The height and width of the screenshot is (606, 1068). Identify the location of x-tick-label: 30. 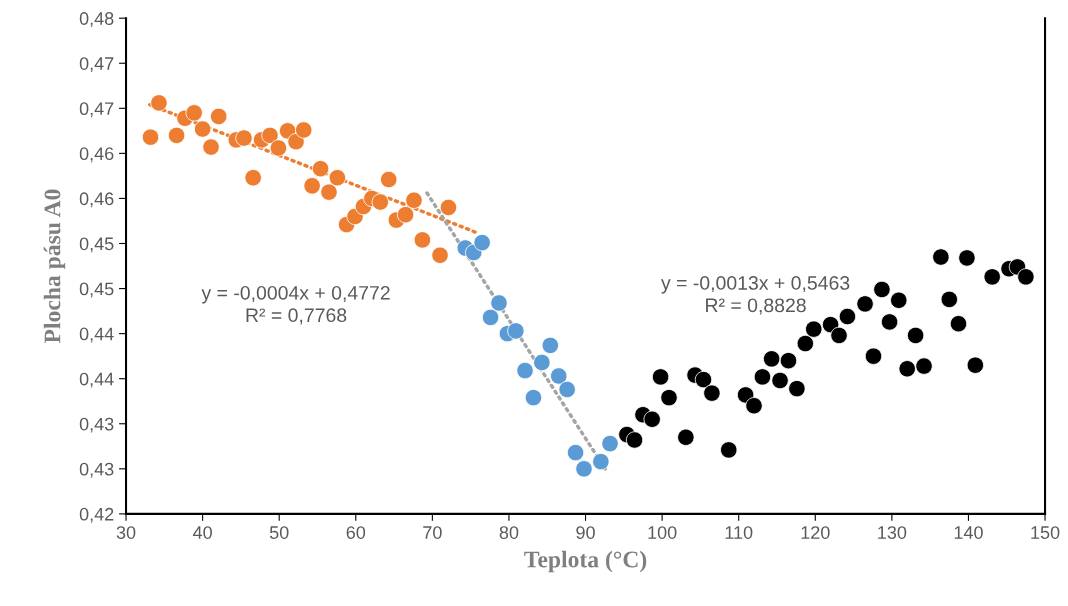
(126, 532).